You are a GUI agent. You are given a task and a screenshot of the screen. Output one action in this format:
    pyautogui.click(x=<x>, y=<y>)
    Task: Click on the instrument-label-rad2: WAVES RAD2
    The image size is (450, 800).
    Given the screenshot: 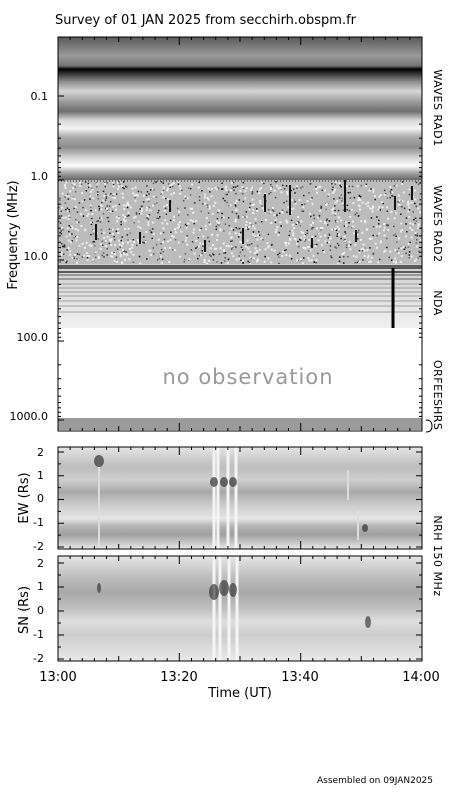 What is the action you would take?
    pyautogui.click(x=437, y=223)
    